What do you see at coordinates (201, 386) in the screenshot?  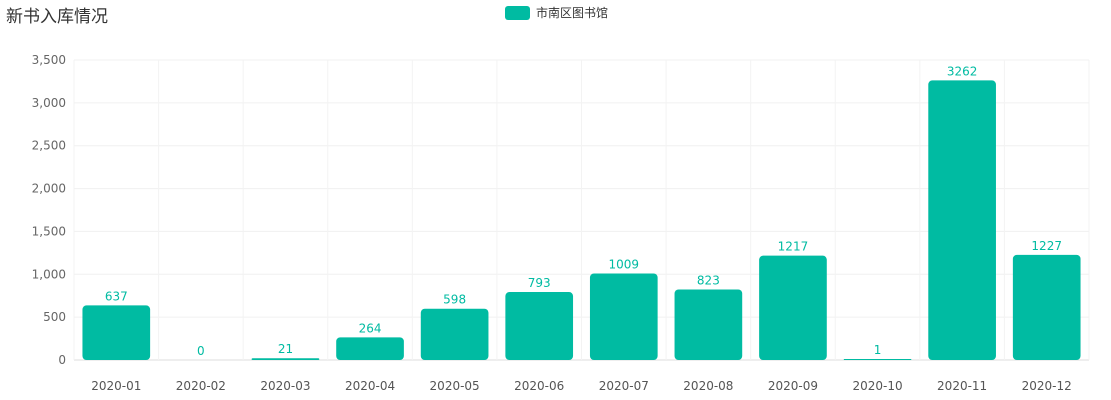 I see `x-tick-label: 2020-02` at bounding box center [201, 386].